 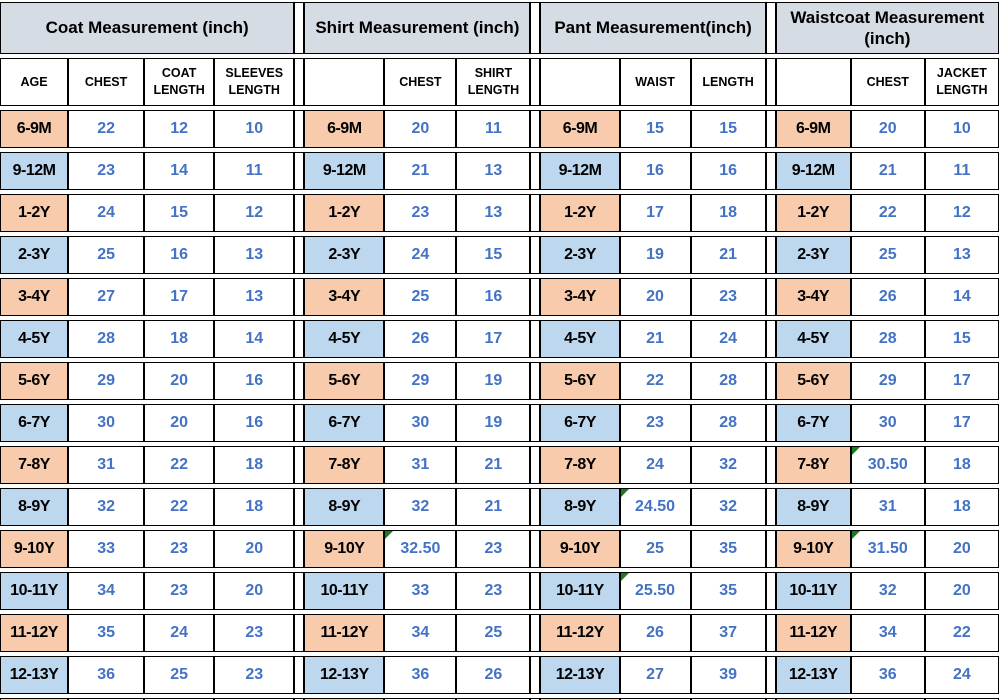 What do you see at coordinates (179, 675) in the screenshot?
I see `value-cell-coat-1: 25` at bounding box center [179, 675].